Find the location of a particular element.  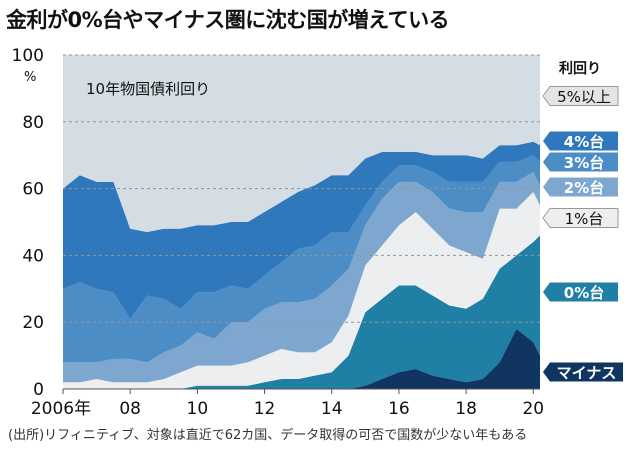

legend-swatch-four is located at coordinates (580, 141).